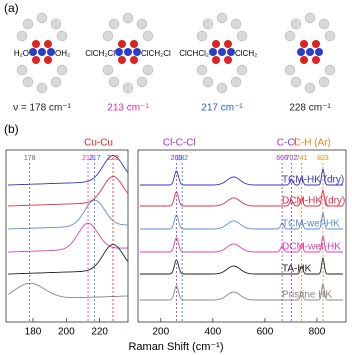  What do you see at coordinates (30, 158) in the screenshot?
I see `peak-label: 178` at bounding box center [30, 158].